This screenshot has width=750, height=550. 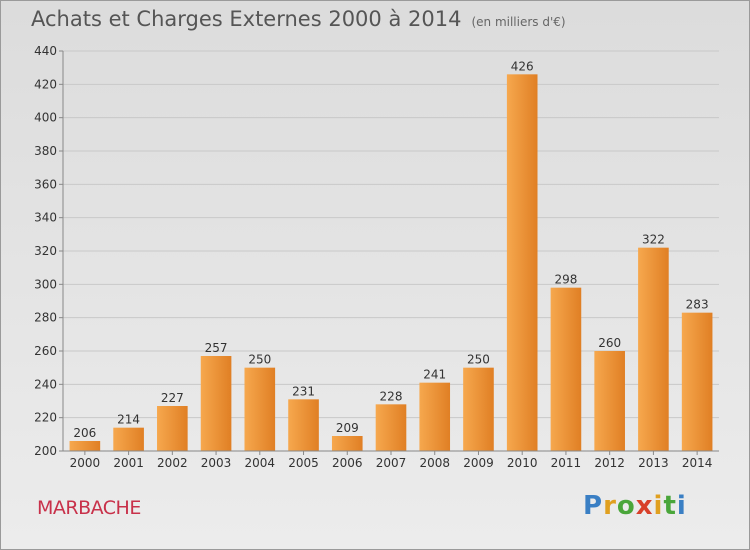 I want to click on x-tick-label: 2013, so click(x=653, y=463).